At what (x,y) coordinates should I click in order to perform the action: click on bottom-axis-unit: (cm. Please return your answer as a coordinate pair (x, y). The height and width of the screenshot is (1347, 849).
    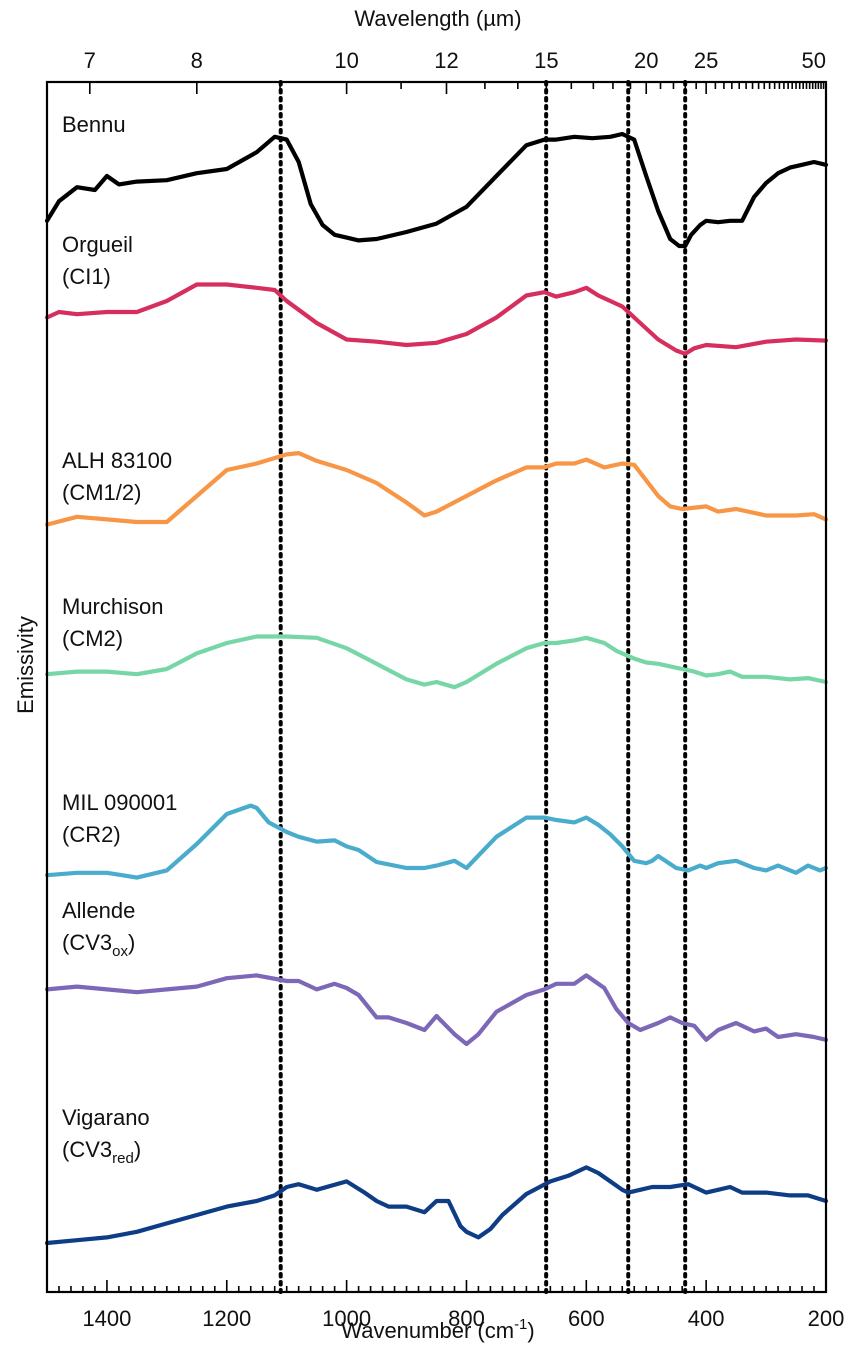
    Looking at the image, I should click on (495, 1330).